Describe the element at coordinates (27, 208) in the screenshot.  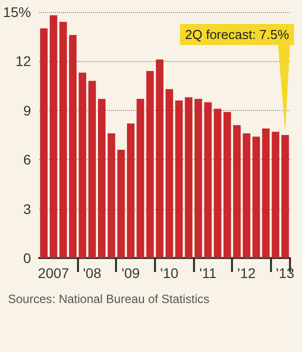
I see `y-tick-label: 3` at that location.